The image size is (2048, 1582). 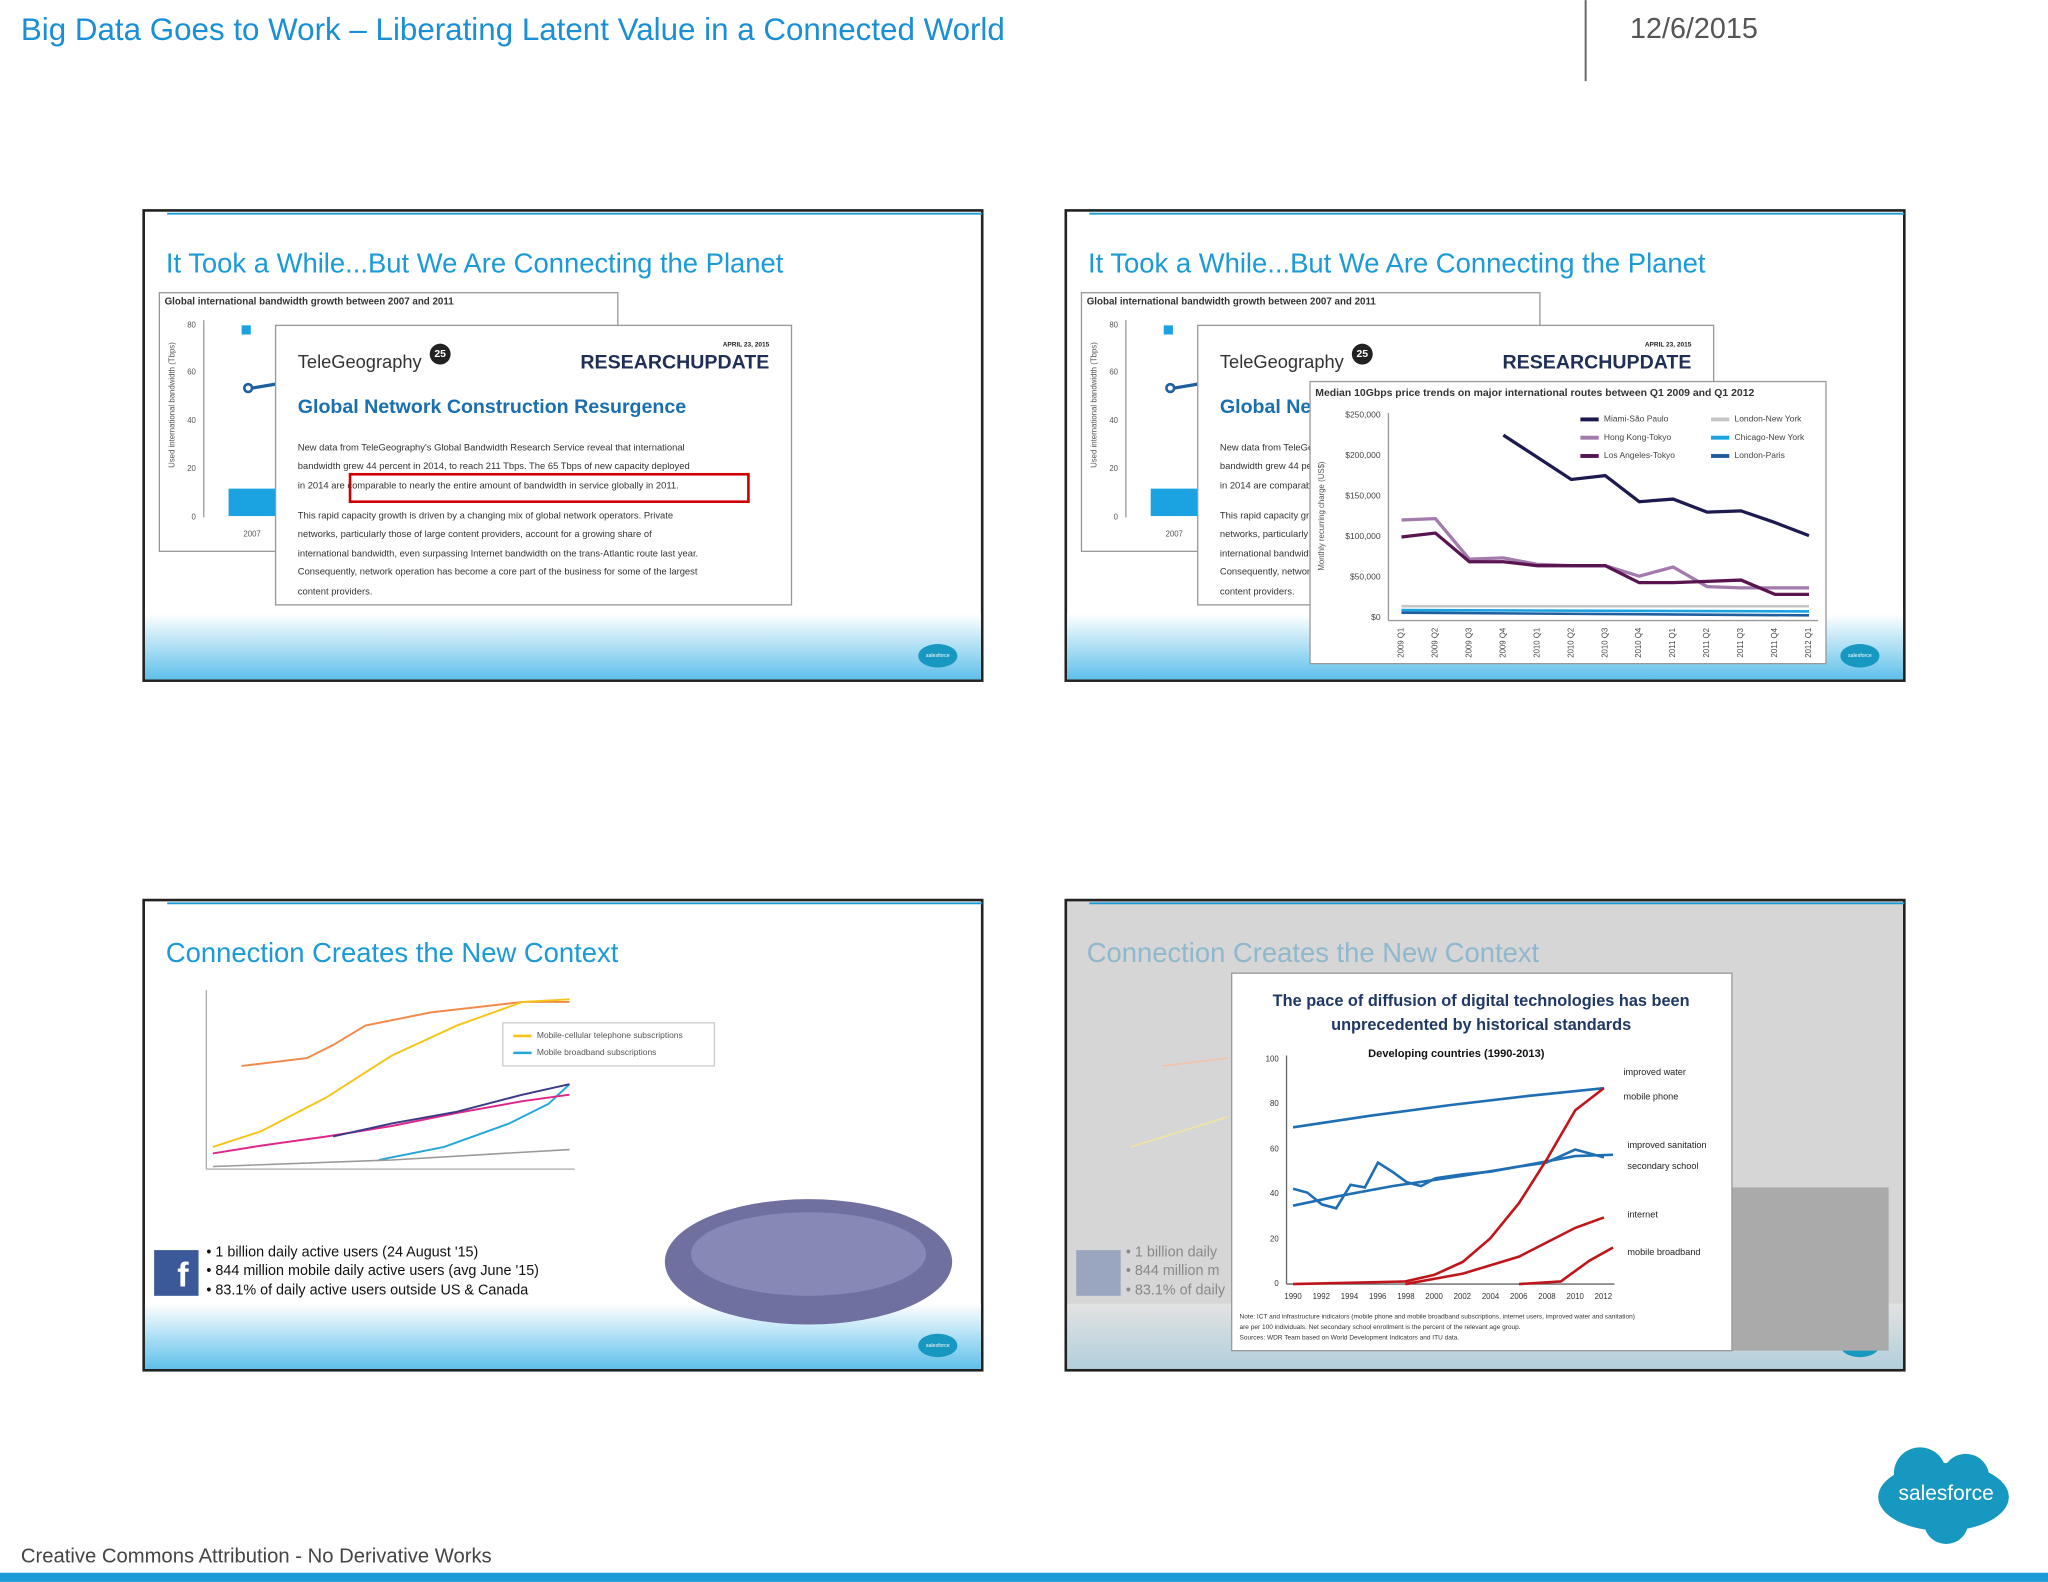 What do you see at coordinates (1651, 1097) in the screenshot?
I see `series-label: mobile phone` at bounding box center [1651, 1097].